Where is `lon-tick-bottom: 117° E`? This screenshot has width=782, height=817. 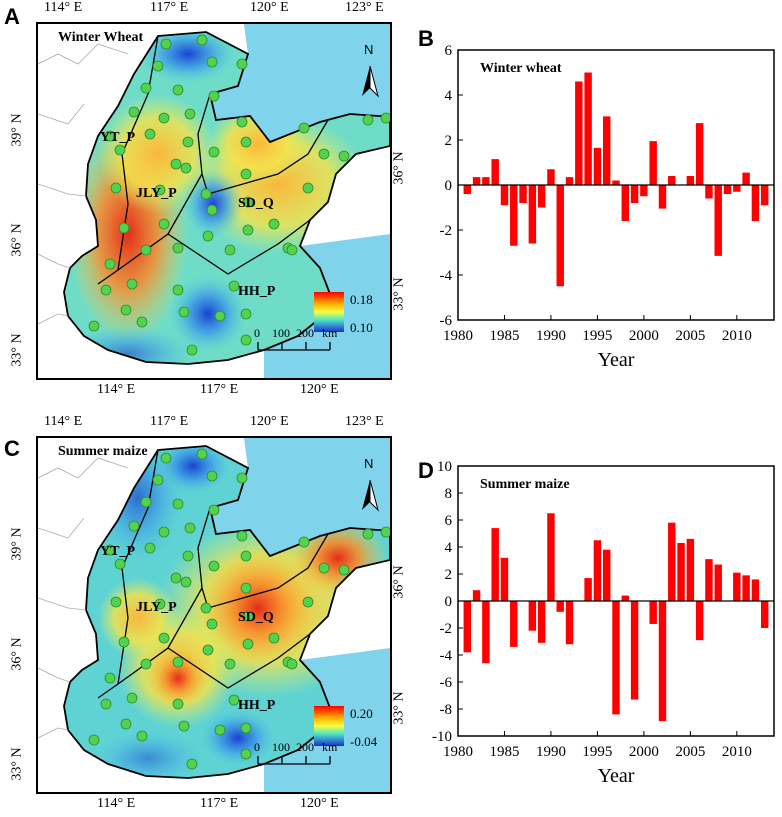 lon-tick-bottom: 117° E is located at coordinates (219, 389).